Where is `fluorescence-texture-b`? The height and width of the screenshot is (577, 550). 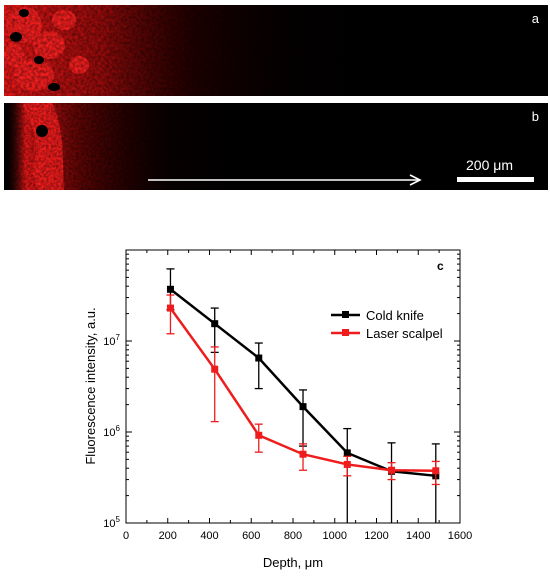
fluorescence-texture-b is located at coordinates (276, 146).